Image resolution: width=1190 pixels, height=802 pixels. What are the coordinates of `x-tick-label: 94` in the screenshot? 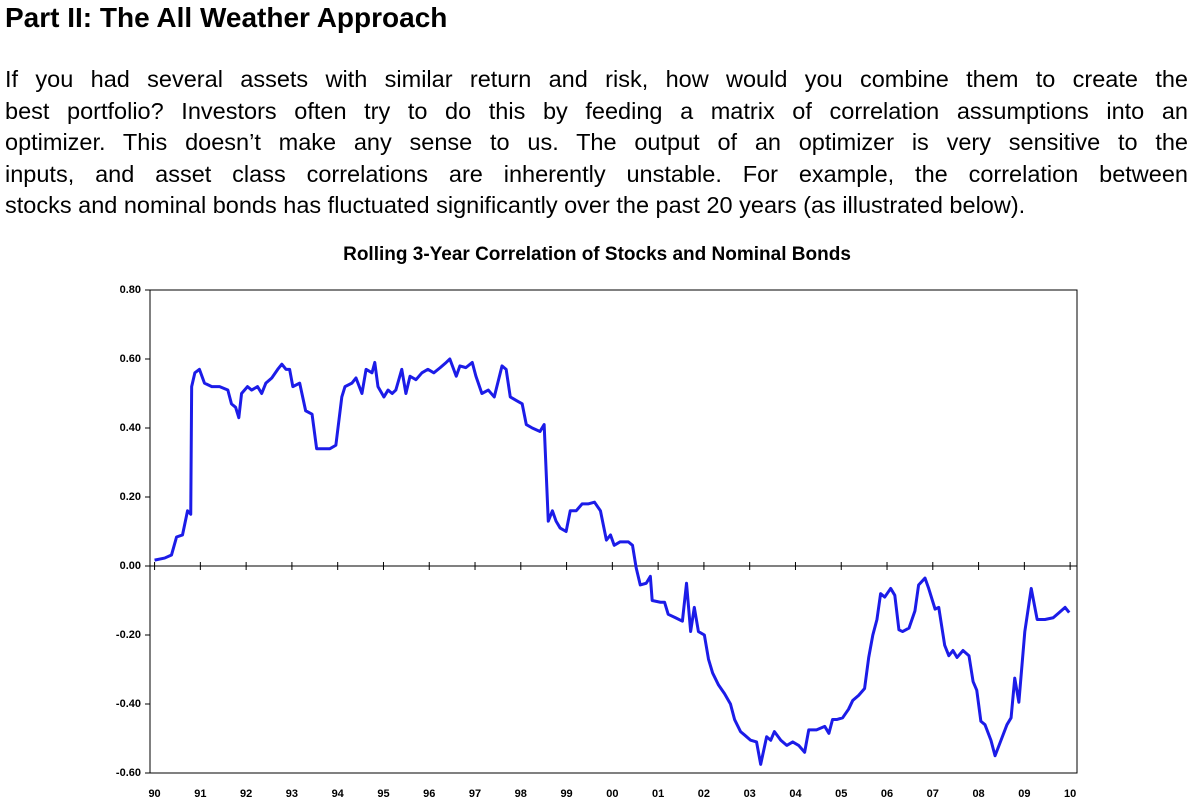 It's located at (338, 794).